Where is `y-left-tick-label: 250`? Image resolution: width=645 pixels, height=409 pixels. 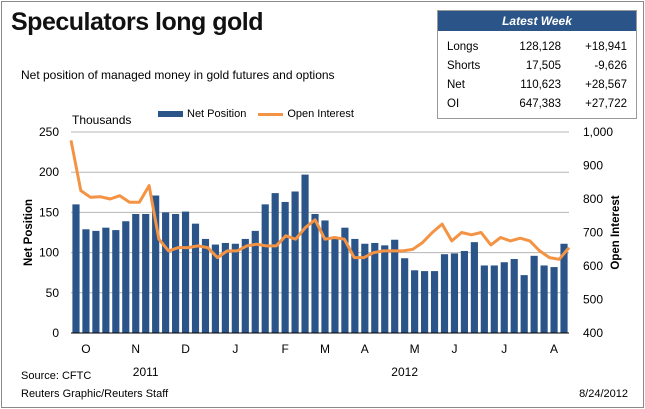 y-left-tick-label: 250 is located at coordinates (49, 132).